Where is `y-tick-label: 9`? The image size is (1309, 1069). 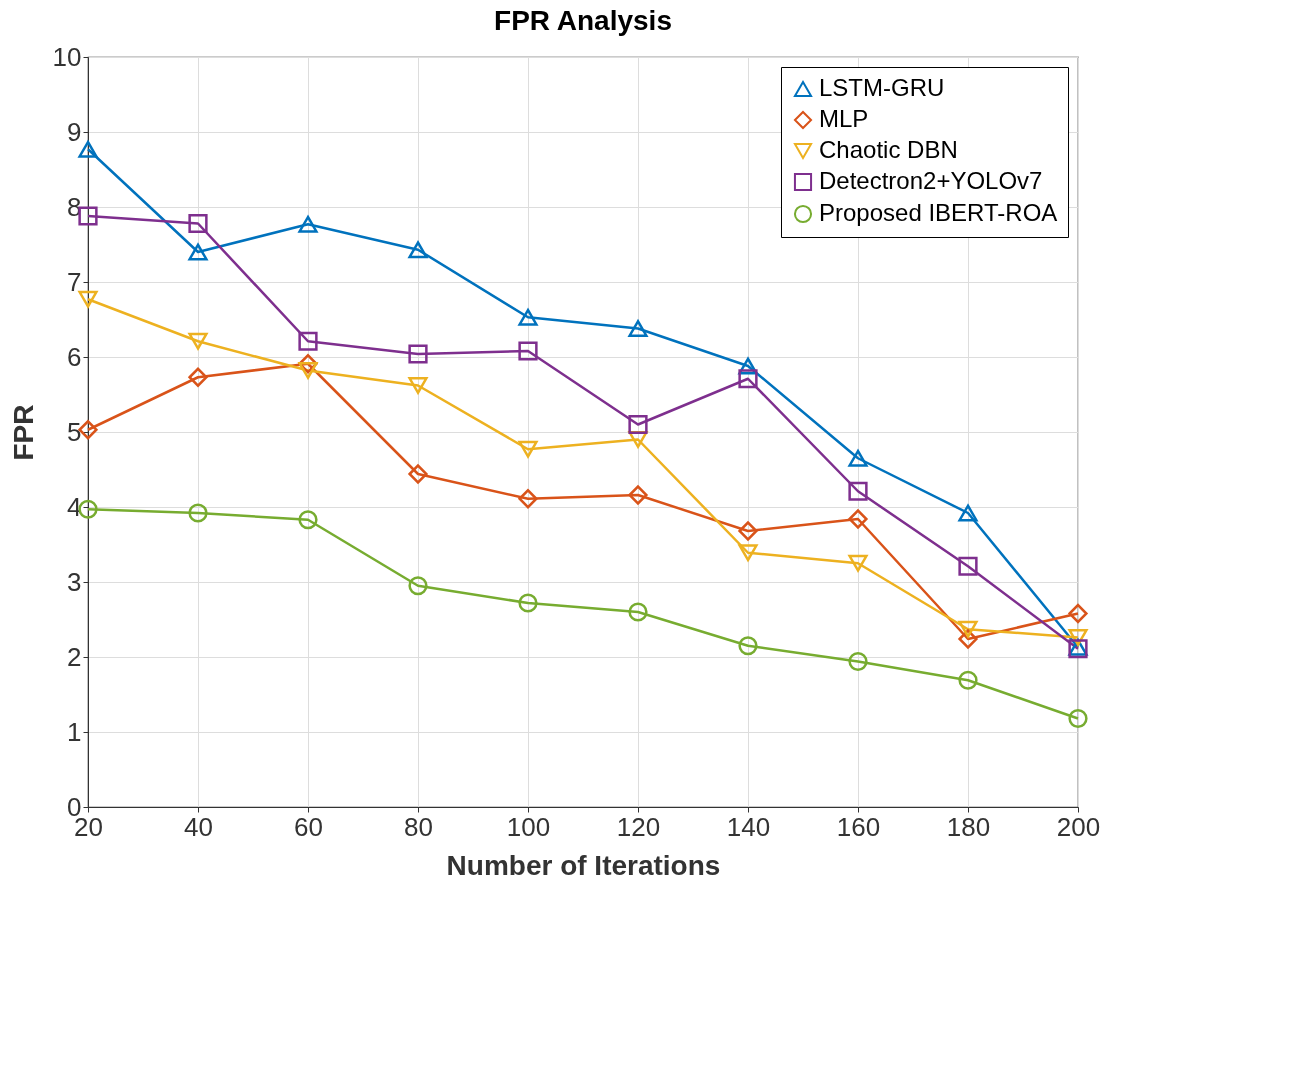
y-tick-label: 9 is located at coordinates (74, 131).